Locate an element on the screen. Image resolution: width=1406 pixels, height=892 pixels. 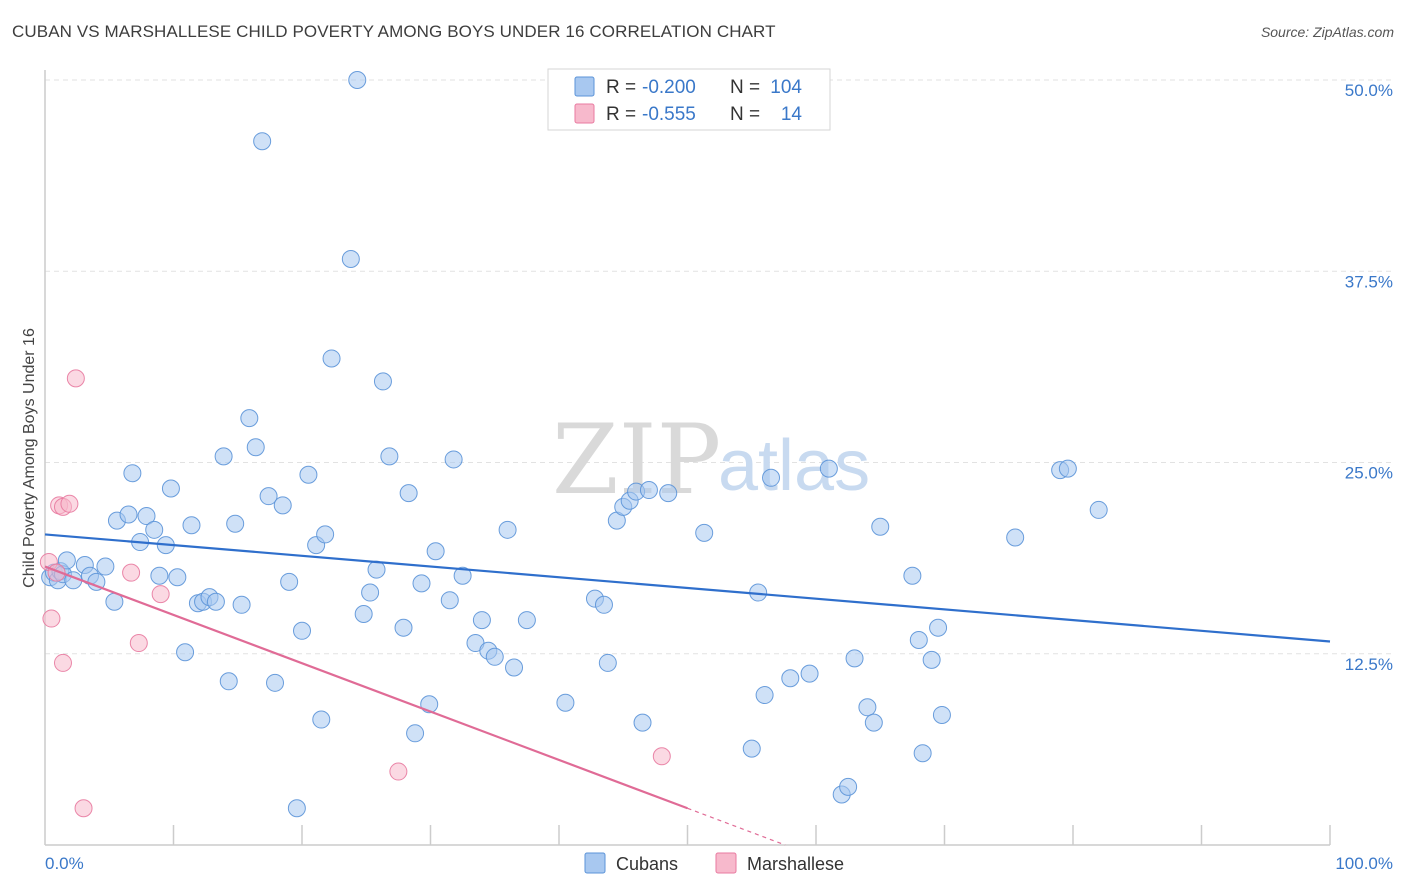
legend-n-label-marshallese: N = is located at coordinates (745, 114).